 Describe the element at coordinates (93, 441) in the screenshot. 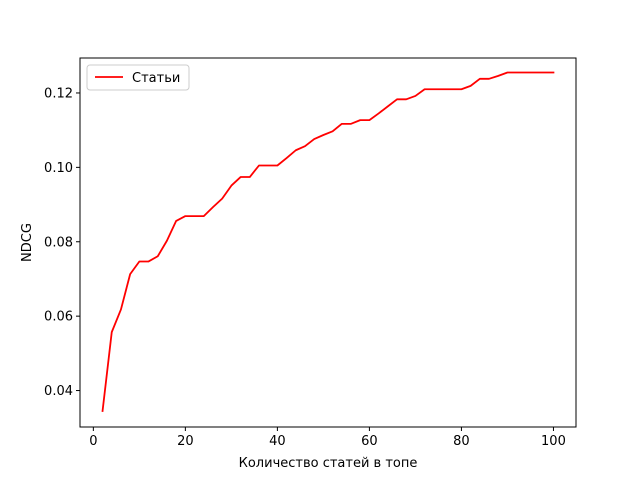

I see `x-tick-label: 0` at that location.